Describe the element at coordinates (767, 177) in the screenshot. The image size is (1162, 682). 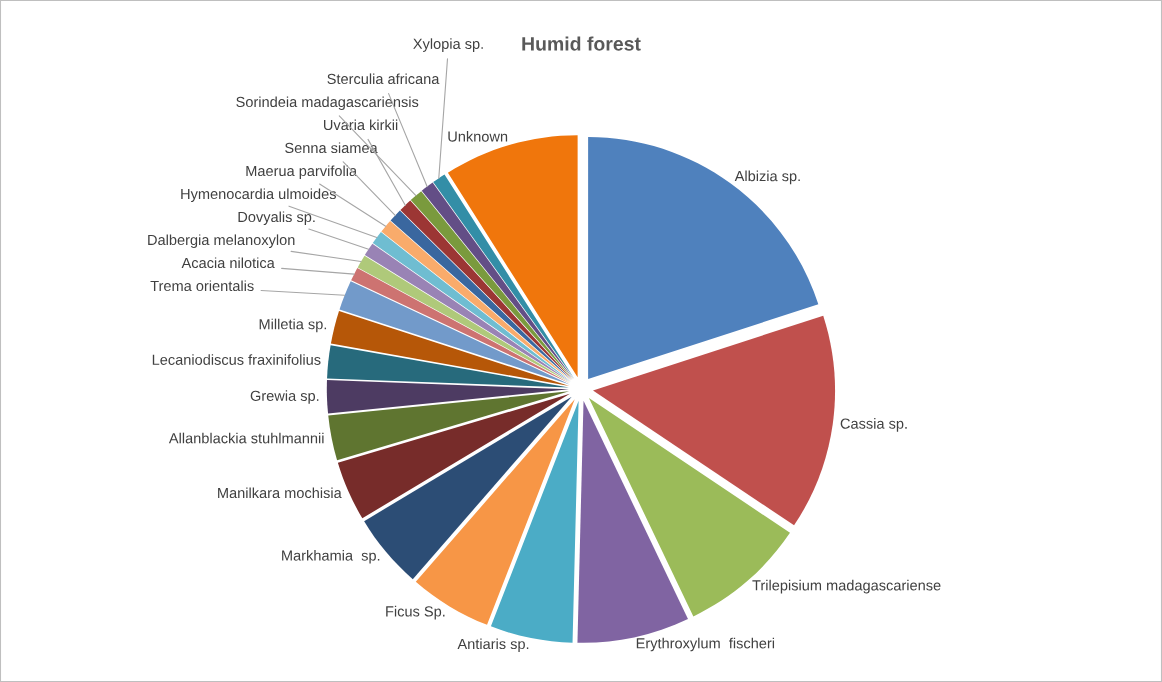
I see `slice-label: Albizia sp.` at that location.